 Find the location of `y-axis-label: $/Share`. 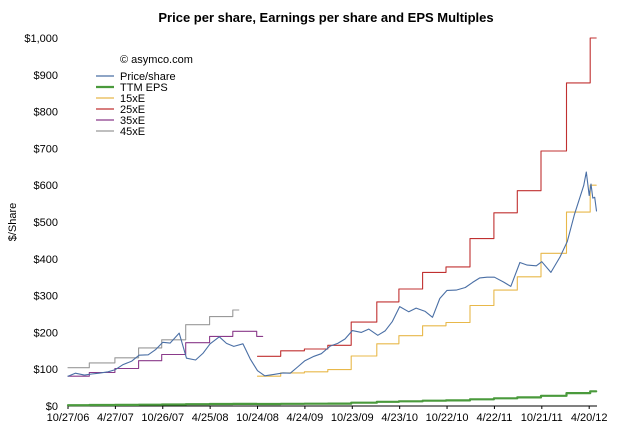

y-axis-label: $/Share is located at coordinates (13, 222).